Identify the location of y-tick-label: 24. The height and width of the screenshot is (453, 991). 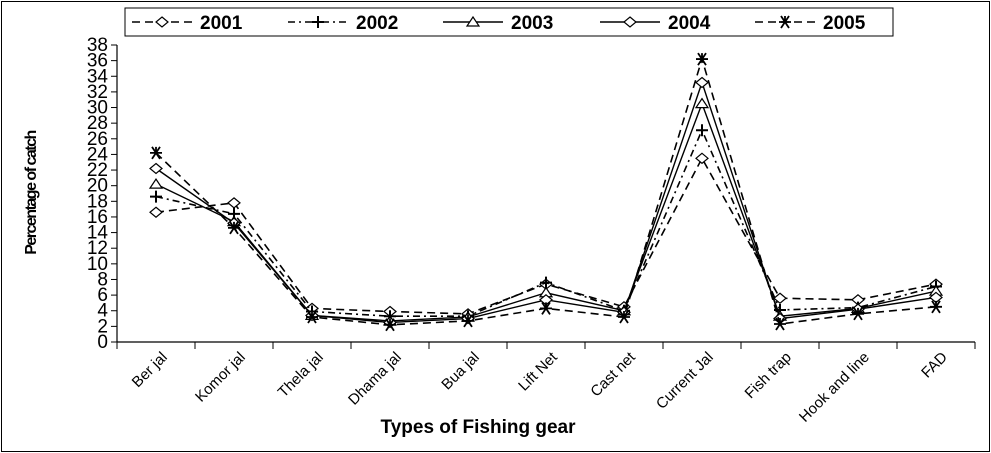
(98, 154).